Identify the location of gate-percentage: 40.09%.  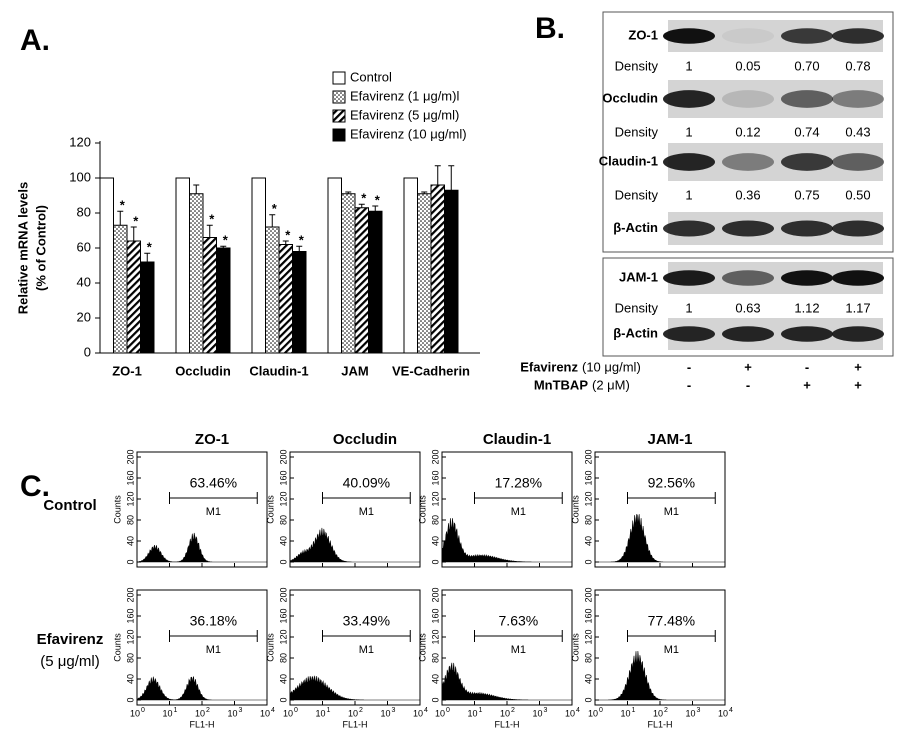
(366, 483).